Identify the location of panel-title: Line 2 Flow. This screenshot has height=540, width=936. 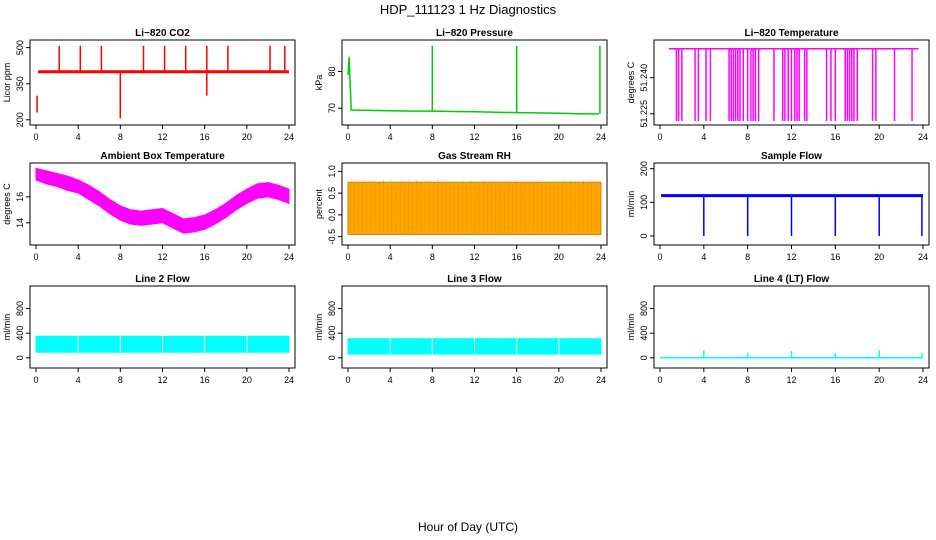
(162, 279).